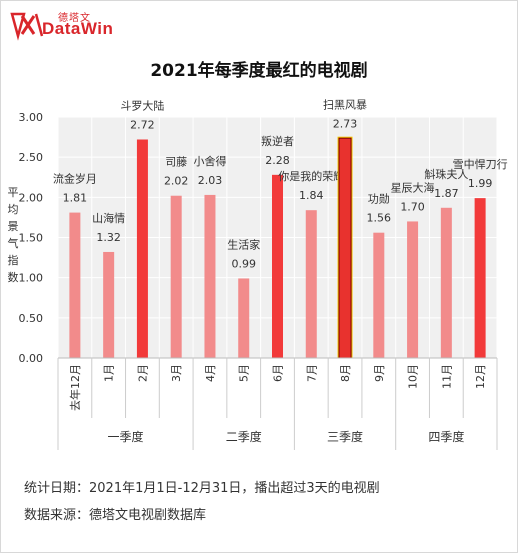  Describe the element at coordinates (446, 174) in the screenshot. I see `drama-name-label: 斛珠夫人` at that location.